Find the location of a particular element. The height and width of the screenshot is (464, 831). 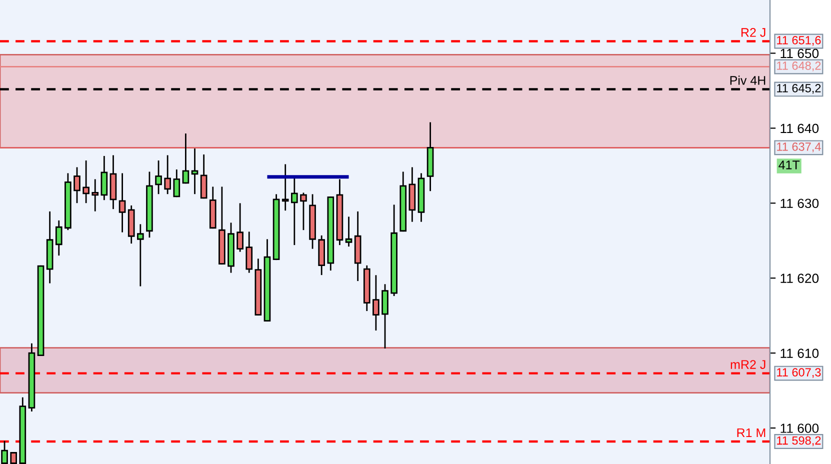

y-tick-label: 11 600 is located at coordinates (799, 428).